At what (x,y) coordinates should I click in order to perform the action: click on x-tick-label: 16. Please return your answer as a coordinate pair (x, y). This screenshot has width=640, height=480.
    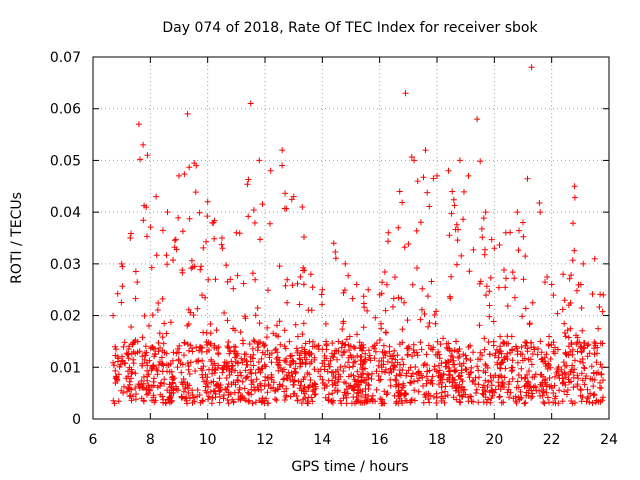
    Looking at the image, I should click on (380, 440).